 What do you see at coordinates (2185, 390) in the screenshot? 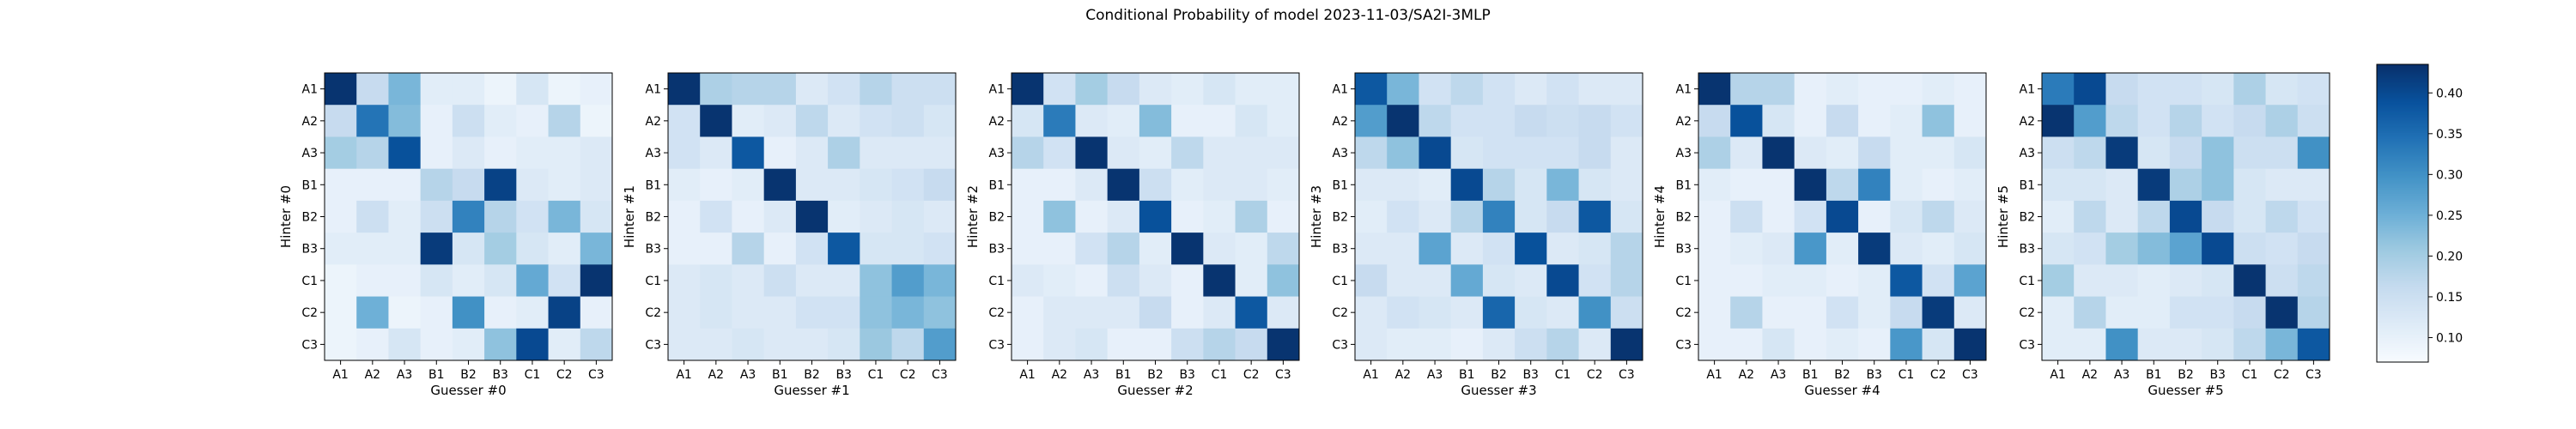
I see `x-axis-label: Guesser #5` at bounding box center [2185, 390].